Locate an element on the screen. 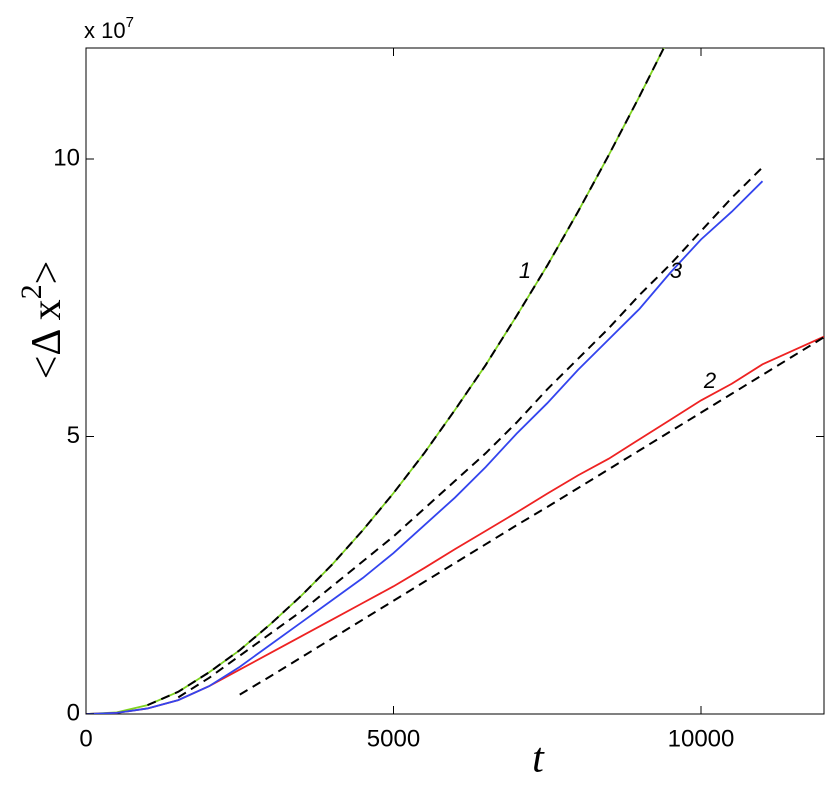 The image size is (830, 786). y-scale-exponent: 7 is located at coordinates (130, 22).